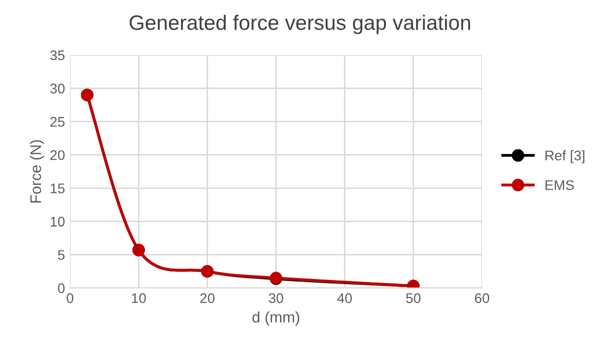 This screenshot has width=600, height=349. I want to click on x-tick-label: 40, so click(344, 298).